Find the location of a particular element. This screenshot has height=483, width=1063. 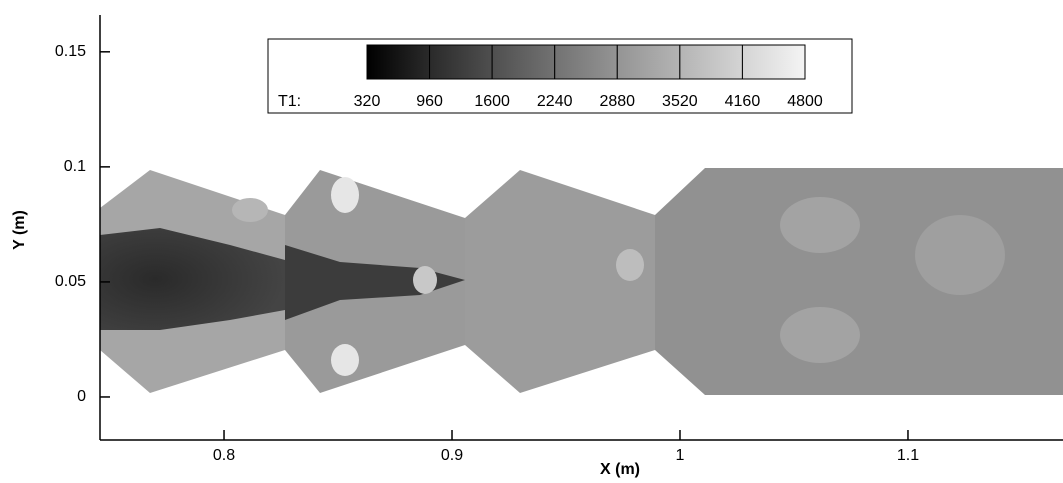

y-axis-label: Y (m) is located at coordinates (19, 230).